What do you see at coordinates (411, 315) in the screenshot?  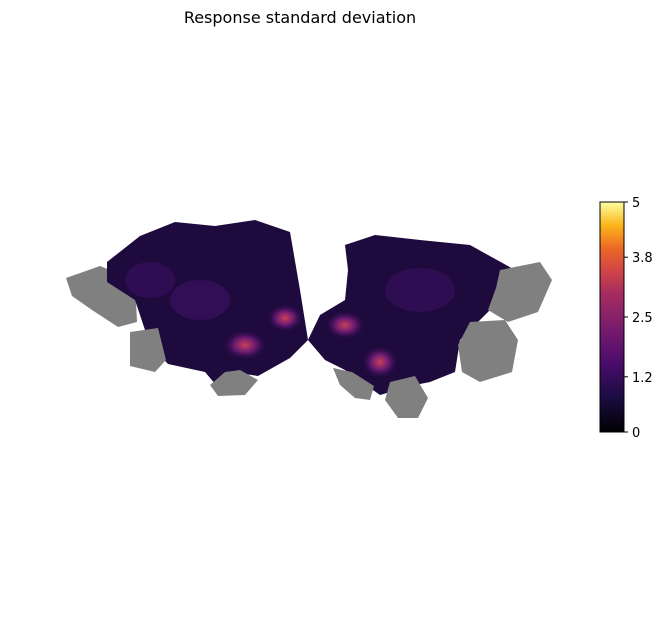 I see `right-cortex-map` at bounding box center [411, 315].